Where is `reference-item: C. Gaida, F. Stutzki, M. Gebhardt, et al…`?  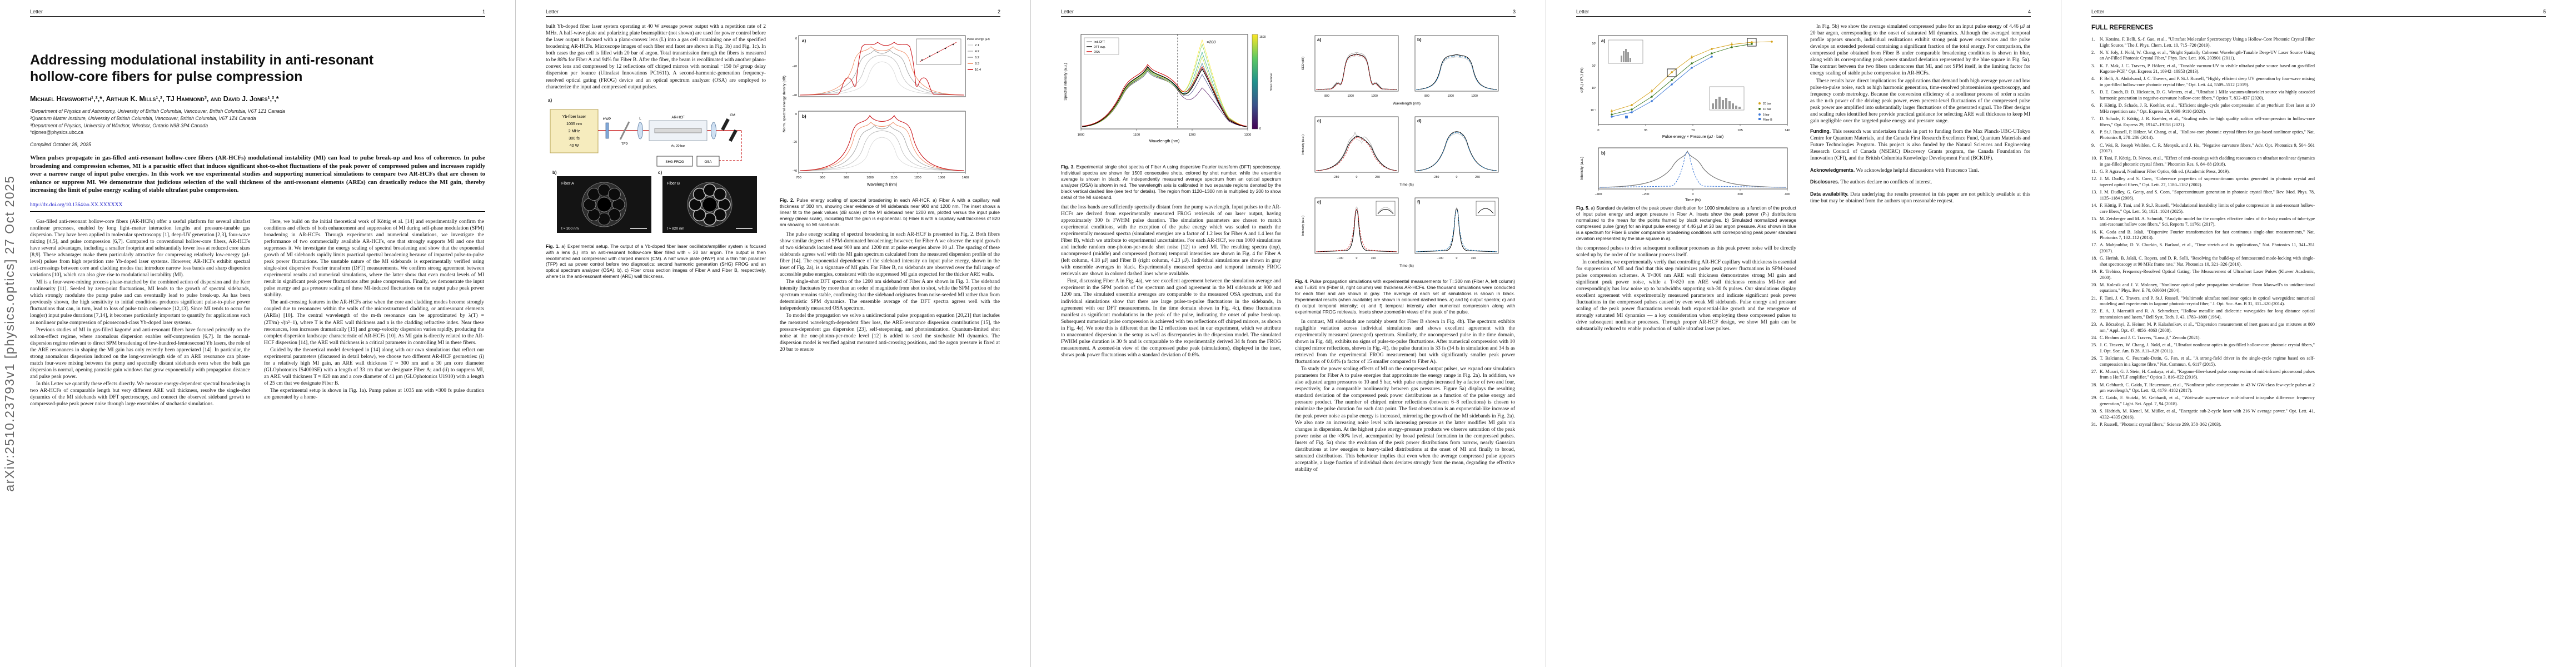 reference-item: C. Gaida, F. Stutzki, M. Gebhardt, et al… is located at coordinates (2203, 401).